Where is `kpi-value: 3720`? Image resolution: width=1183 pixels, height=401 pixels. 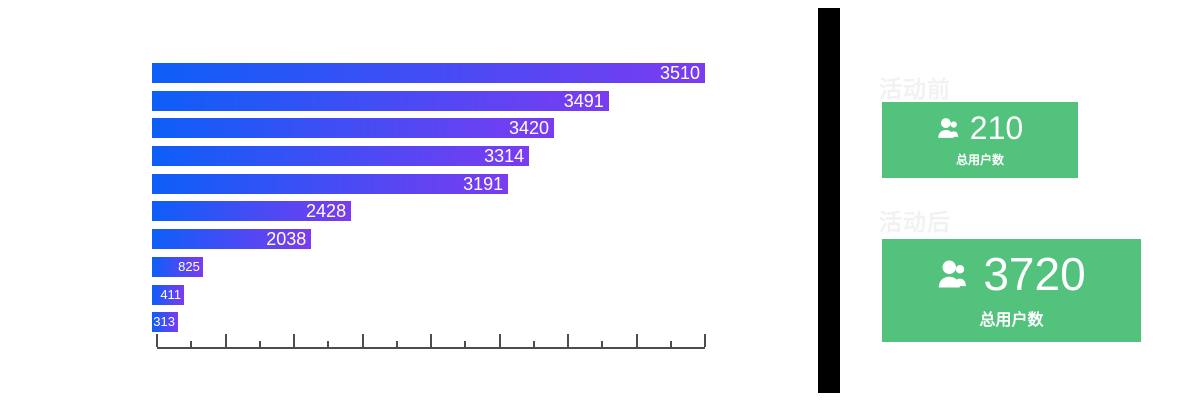 kpi-value: 3720 is located at coordinates (1034, 274).